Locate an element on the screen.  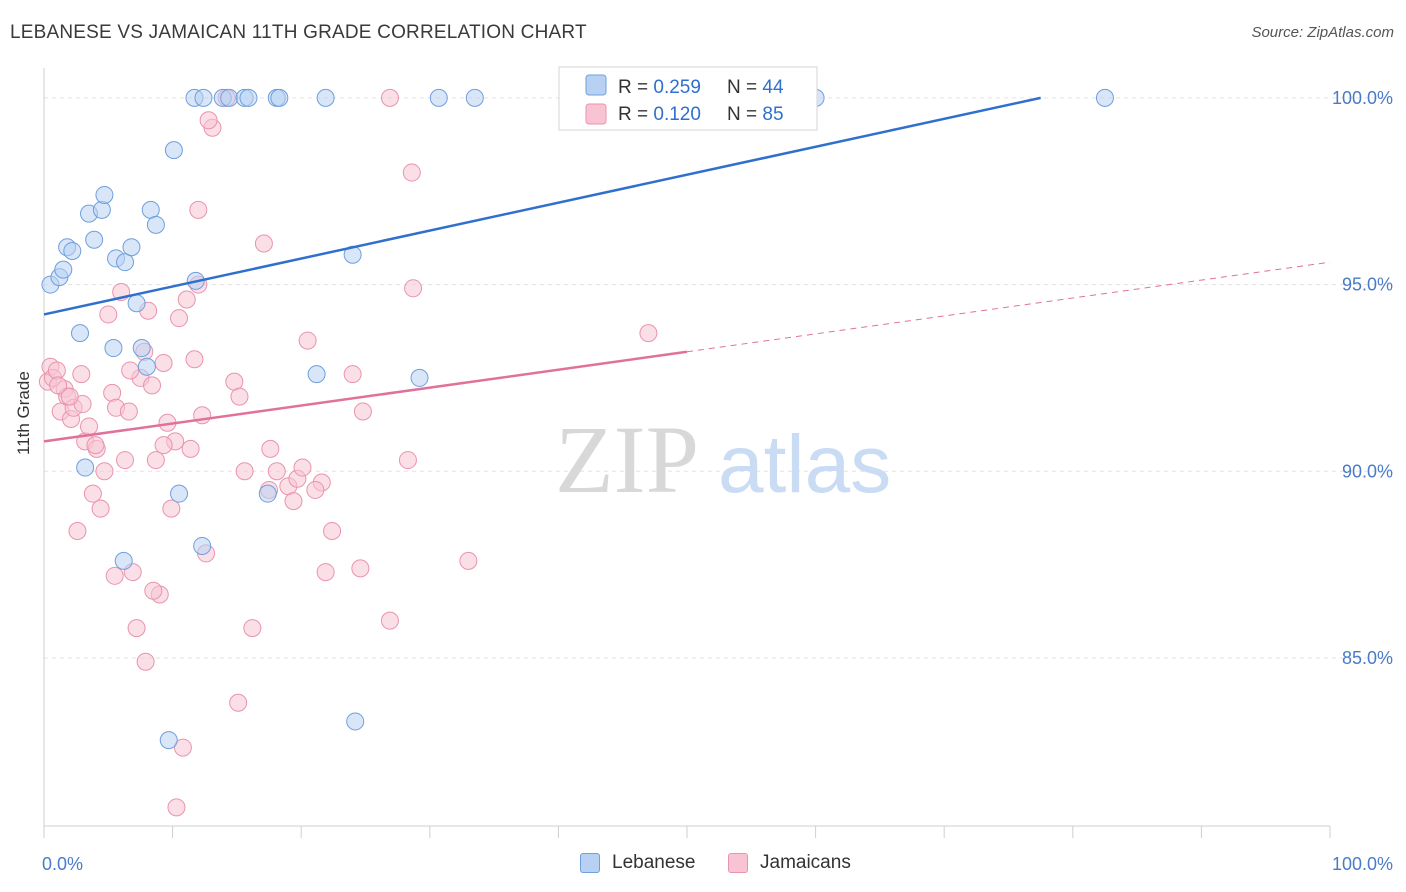
svg-text: R = 0.259 is located at coordinates (659, 87).